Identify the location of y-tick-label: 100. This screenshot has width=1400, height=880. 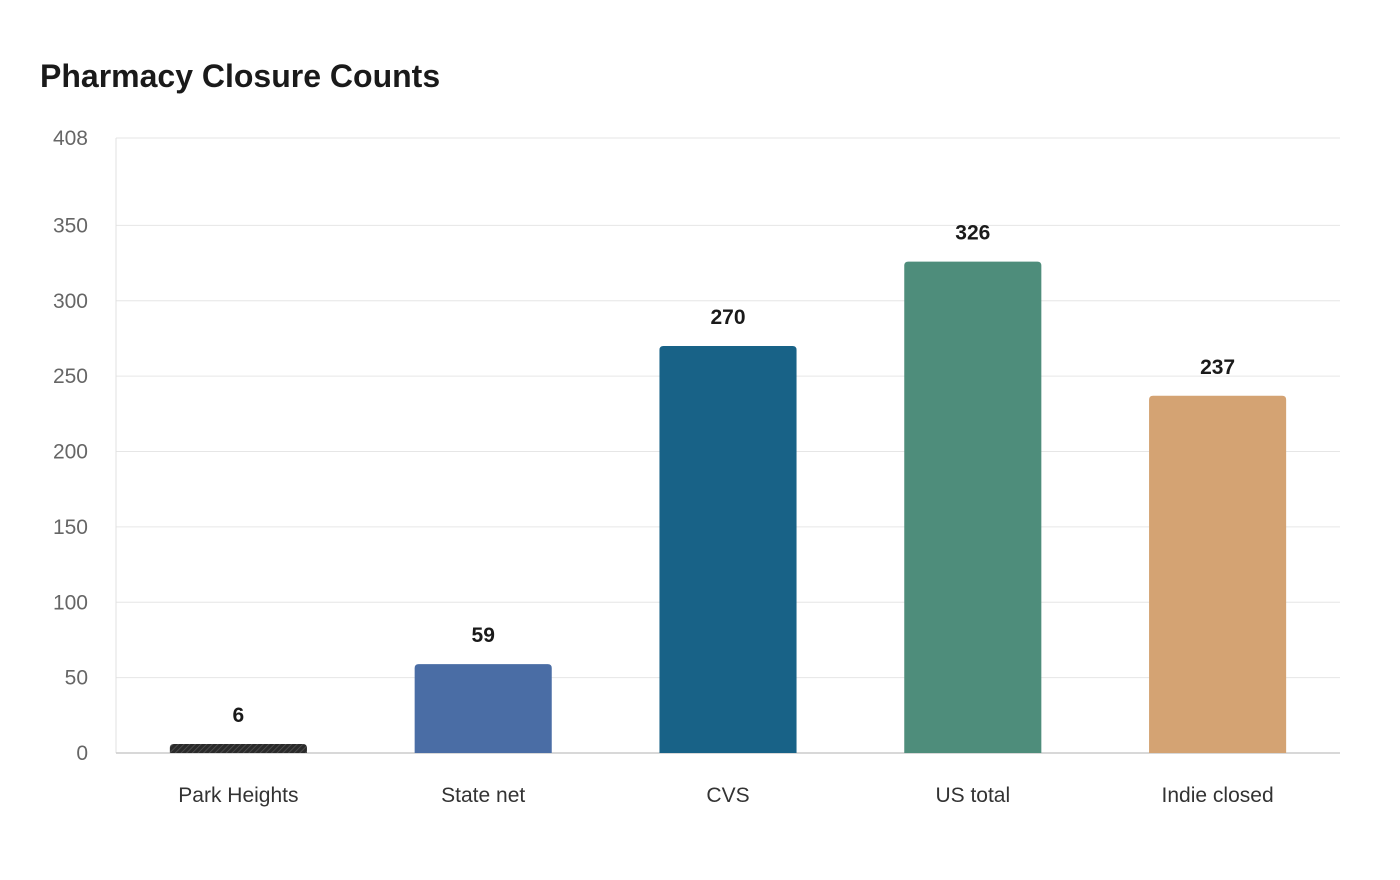
(70, 602).